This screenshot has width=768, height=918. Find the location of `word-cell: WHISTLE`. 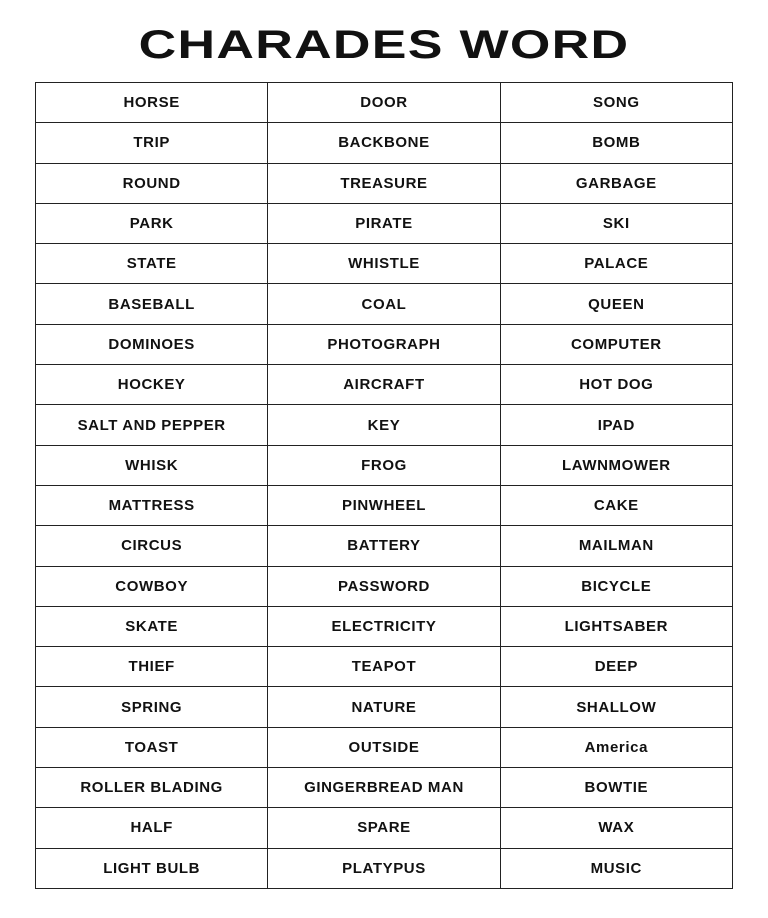

word-cell: WHISTLE is located at coordinates (384, 264).